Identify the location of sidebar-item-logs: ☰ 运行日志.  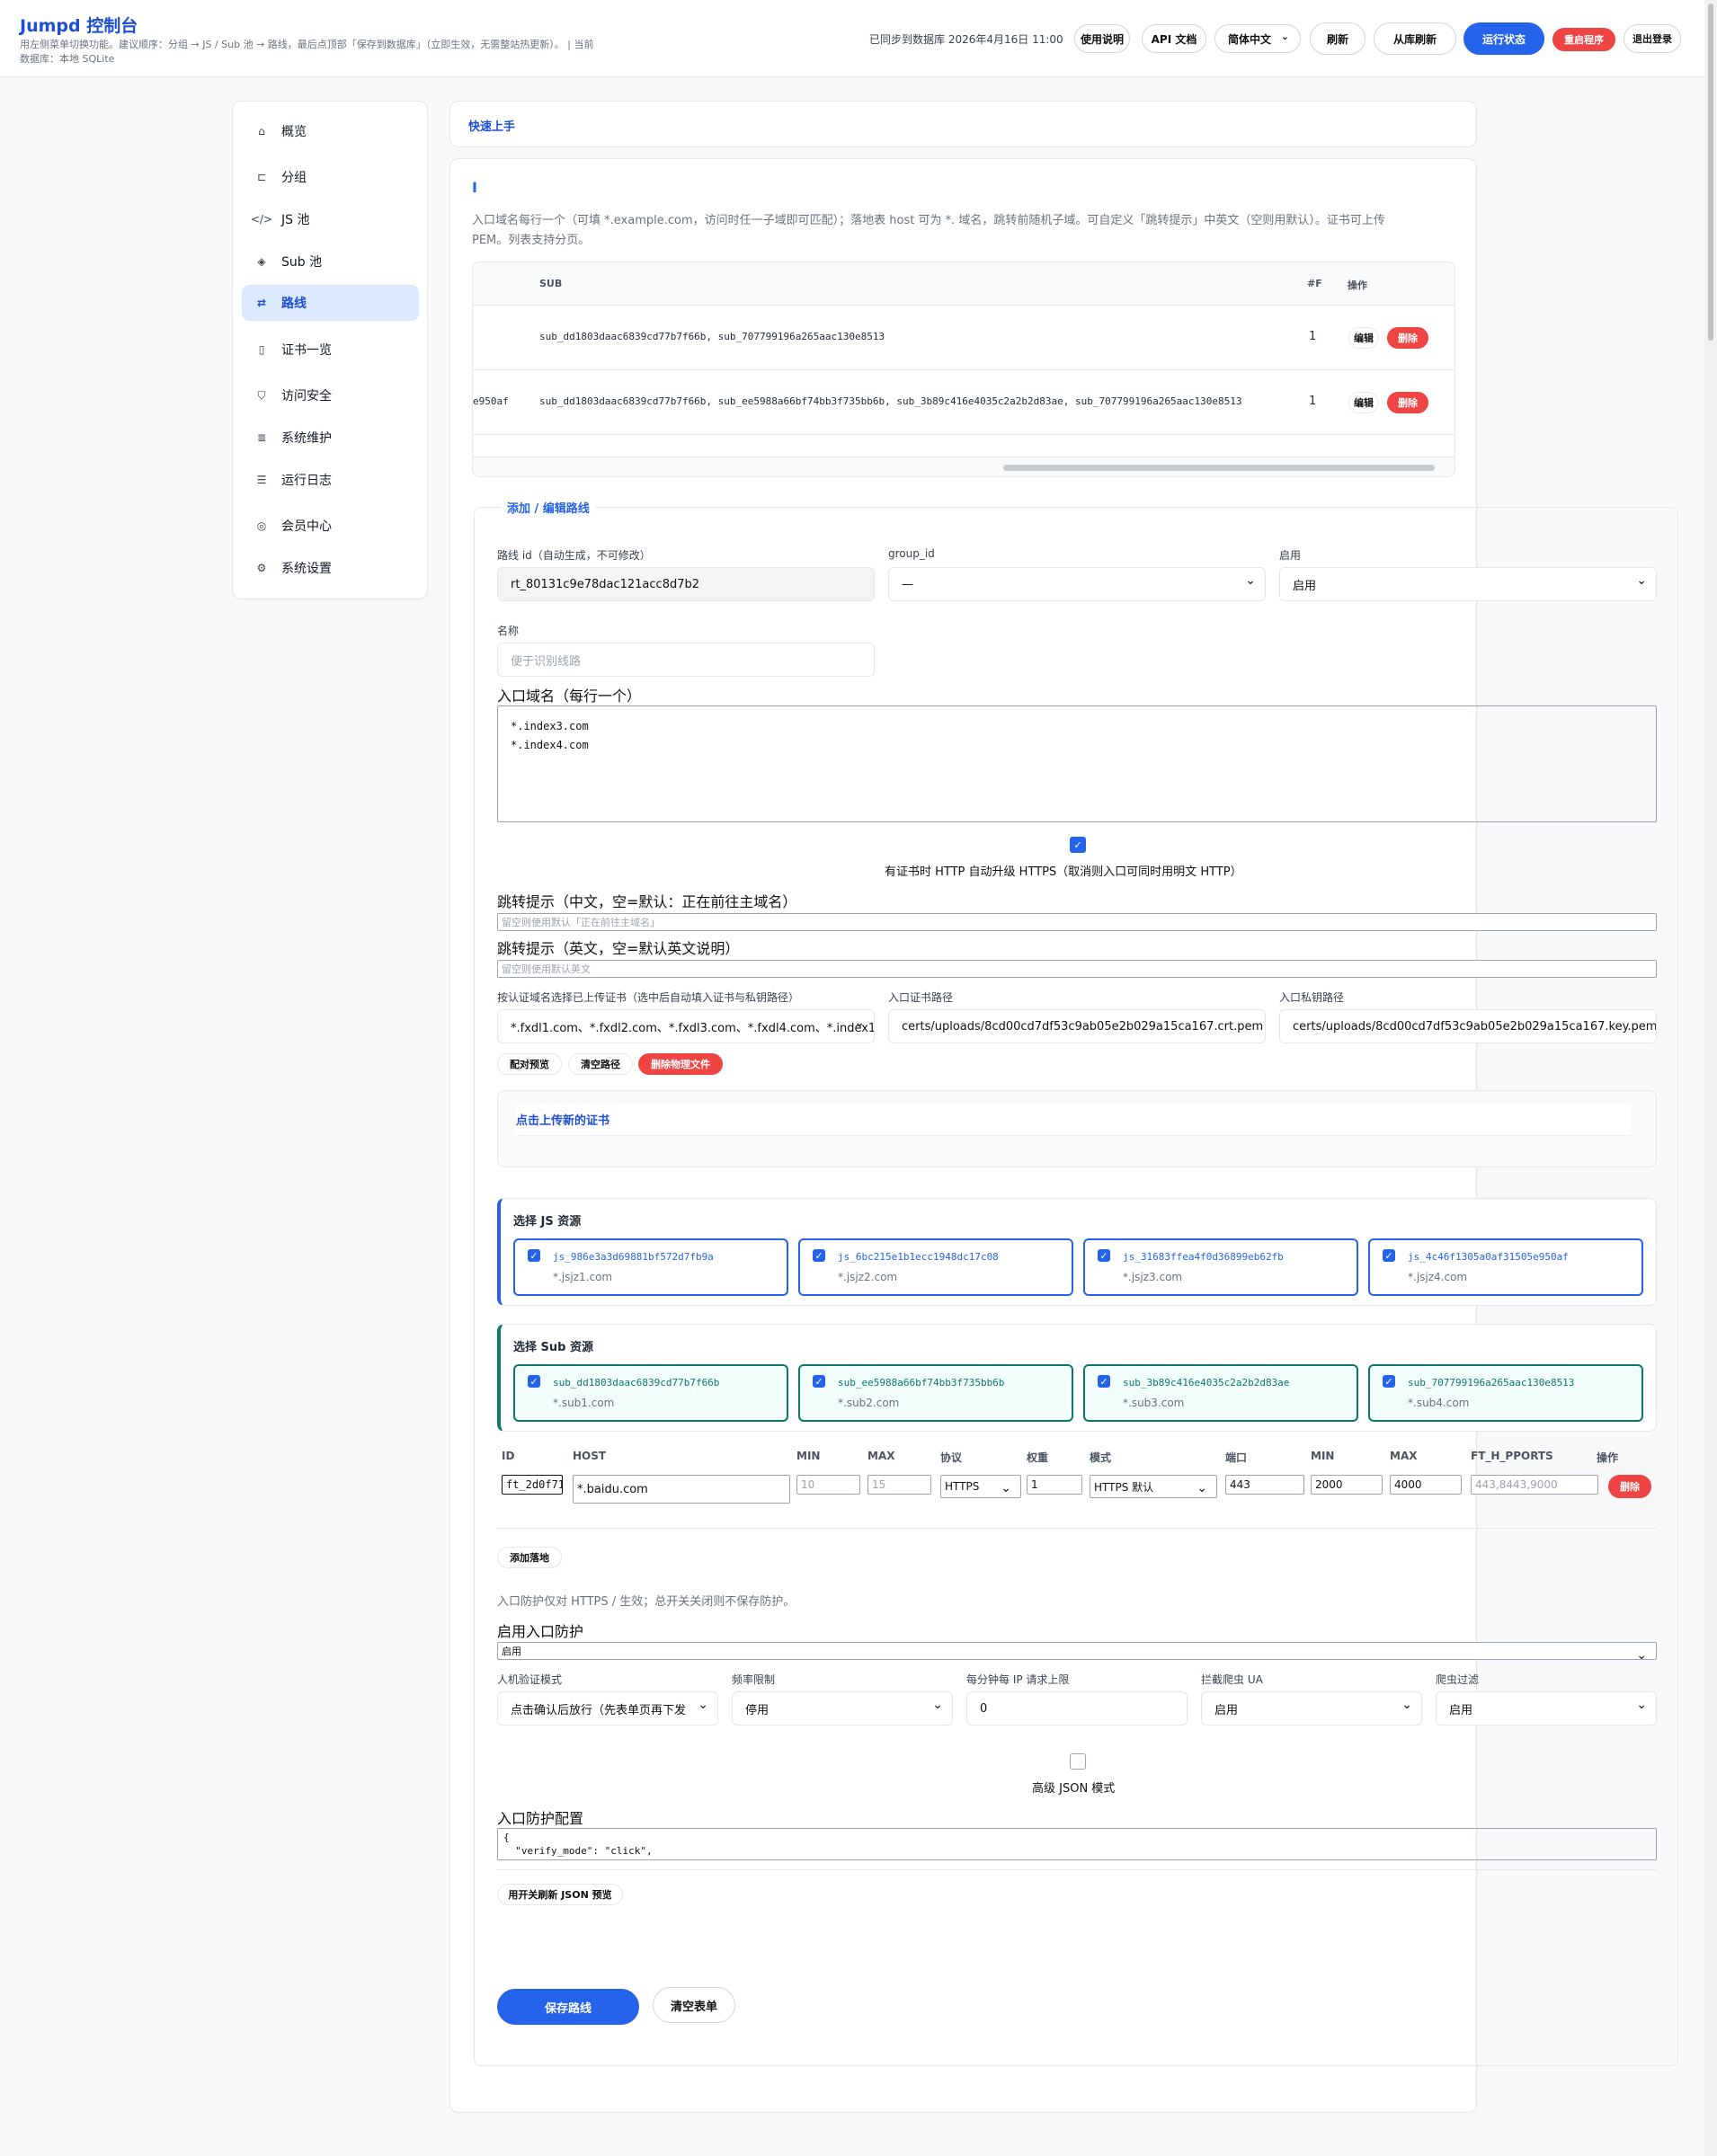
(330, 480).